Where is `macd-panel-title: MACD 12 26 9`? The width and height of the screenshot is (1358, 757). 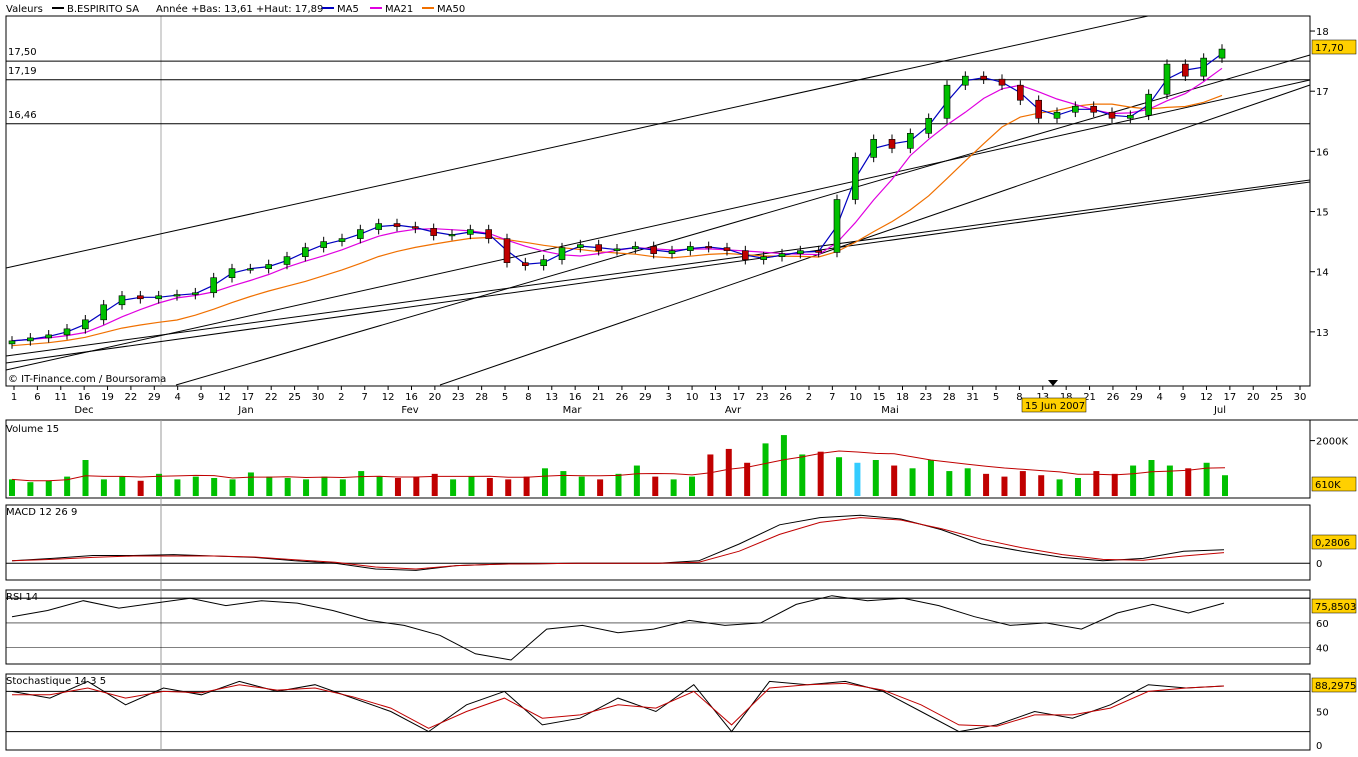
macd-panel-title: MACD 12 26 9 is located at coordinates (41, 512).